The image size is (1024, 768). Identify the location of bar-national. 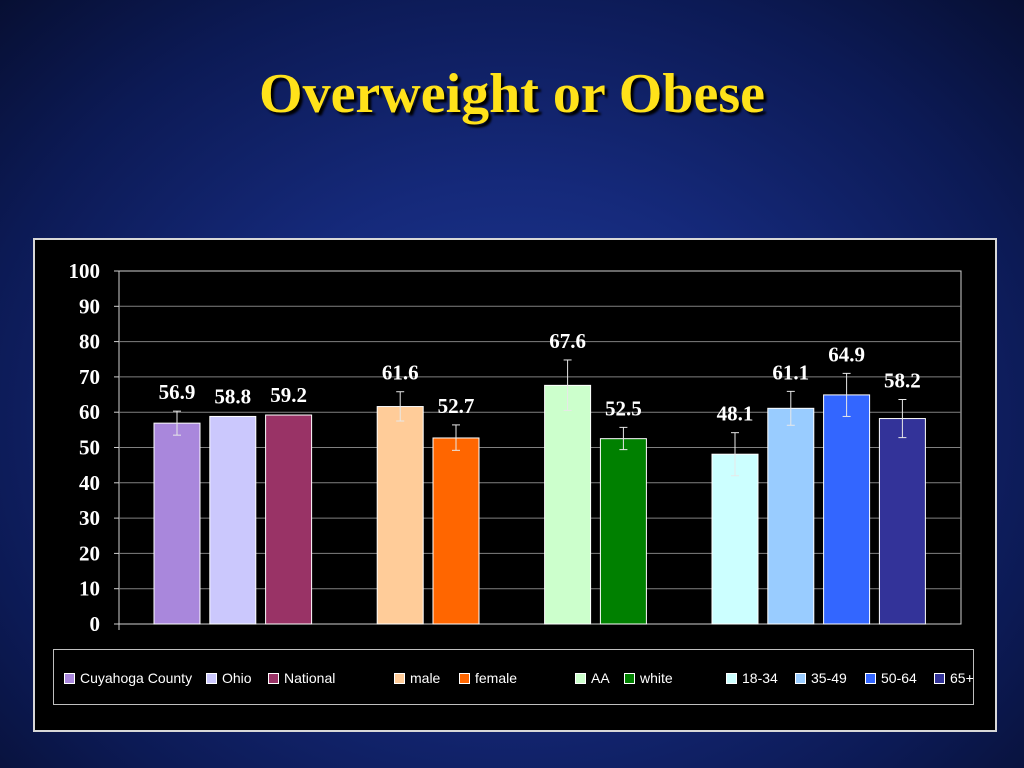
(289, 519).